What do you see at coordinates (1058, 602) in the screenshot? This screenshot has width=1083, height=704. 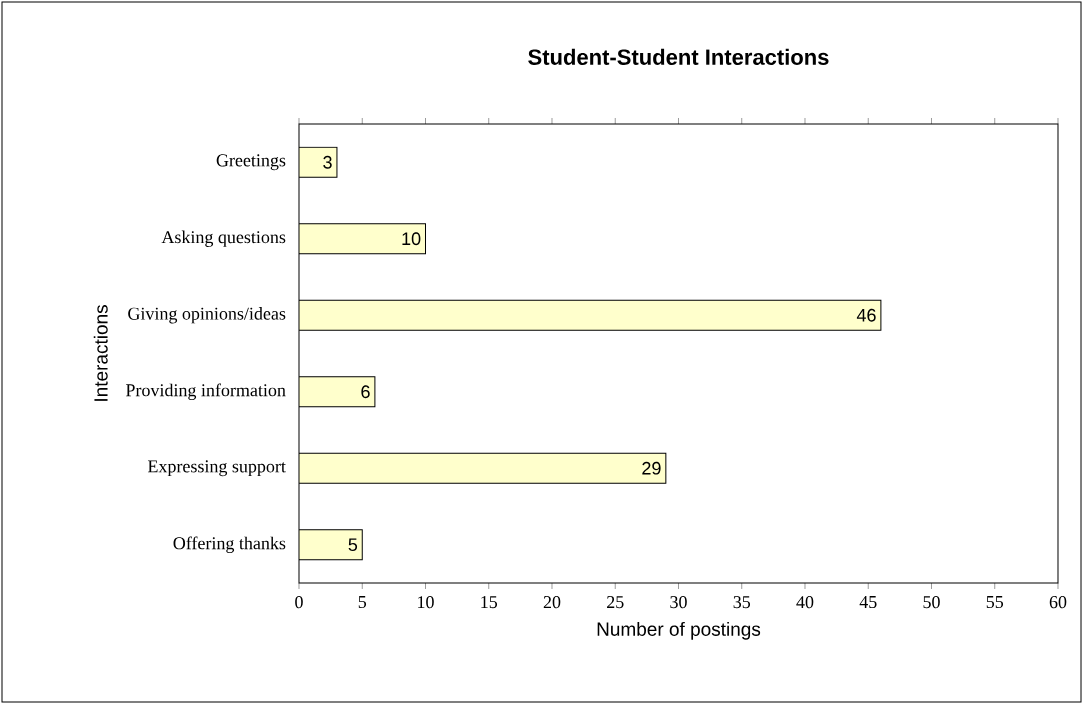 I see `x-tick-label: 60` at bounding box center [1058, 602].